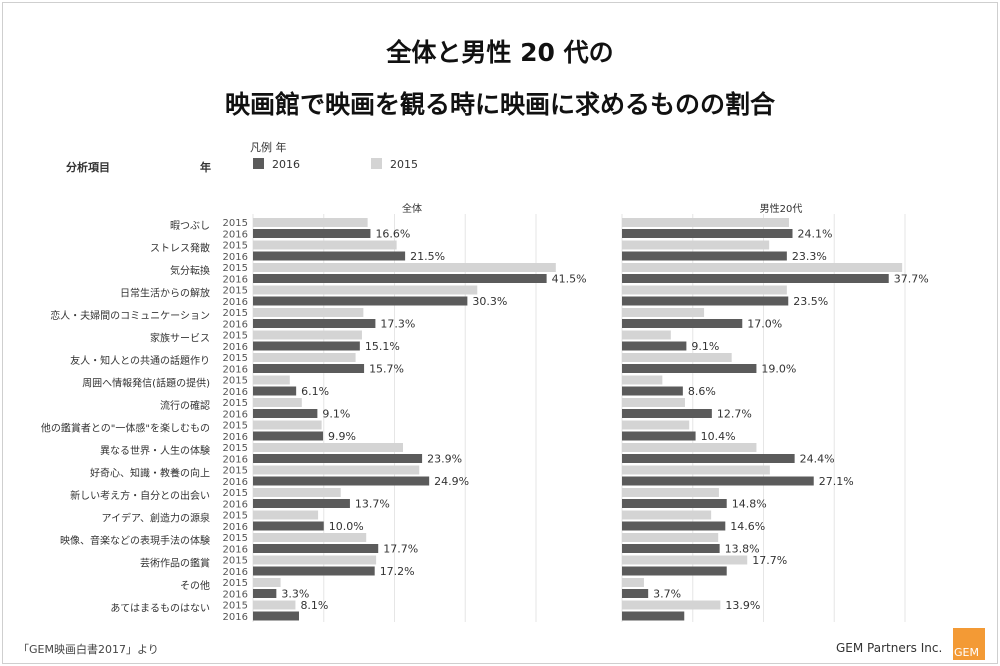 The image size is (1000, 666). What do you see at coordinates (88, 167) in the screenshot?
I see `header-analysis-item: 分析項目` at bounding box center [88, 167].